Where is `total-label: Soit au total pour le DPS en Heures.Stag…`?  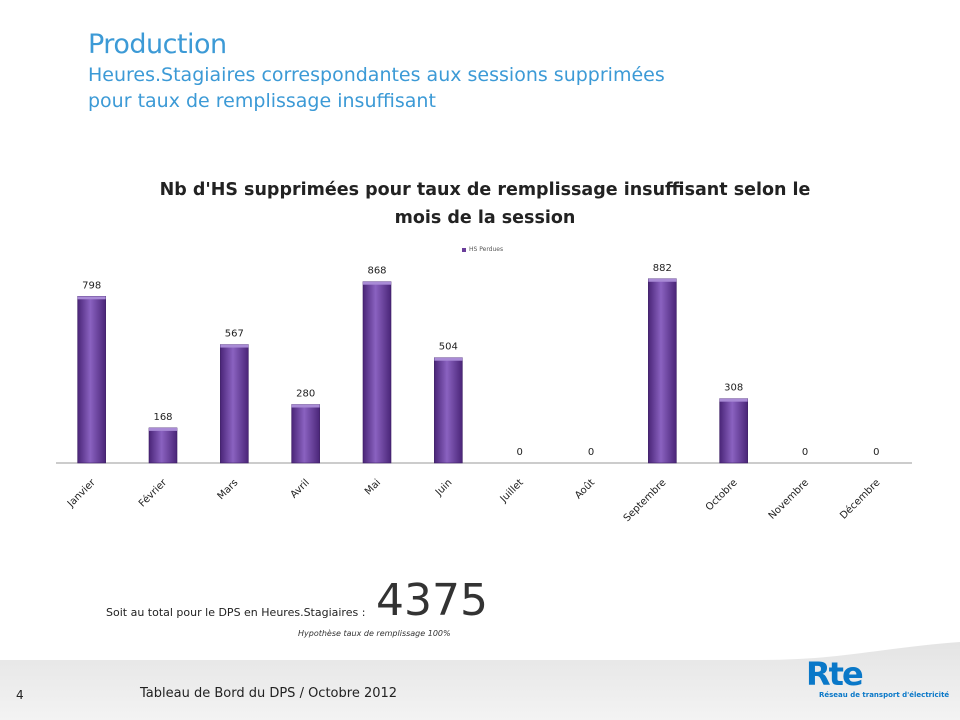 total-label: Soit au total pour le DPS en Heures.Stag… is located at coordinates (236, 612).